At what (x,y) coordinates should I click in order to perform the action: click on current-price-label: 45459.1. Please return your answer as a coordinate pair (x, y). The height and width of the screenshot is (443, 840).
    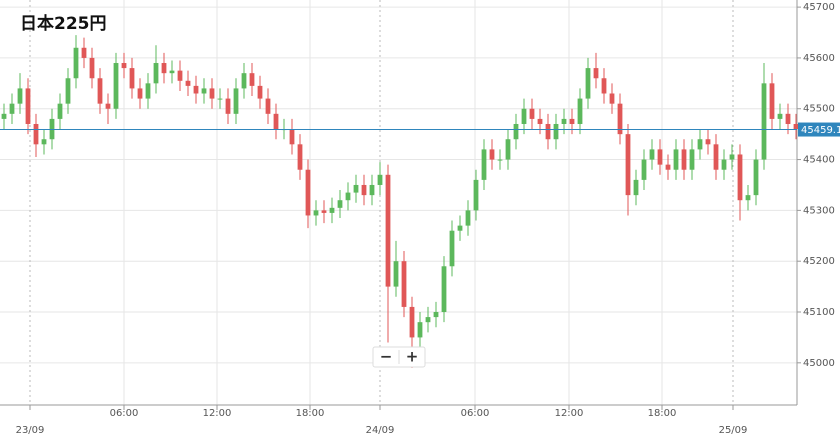
    Looking at the image, I should click on (820, 130).